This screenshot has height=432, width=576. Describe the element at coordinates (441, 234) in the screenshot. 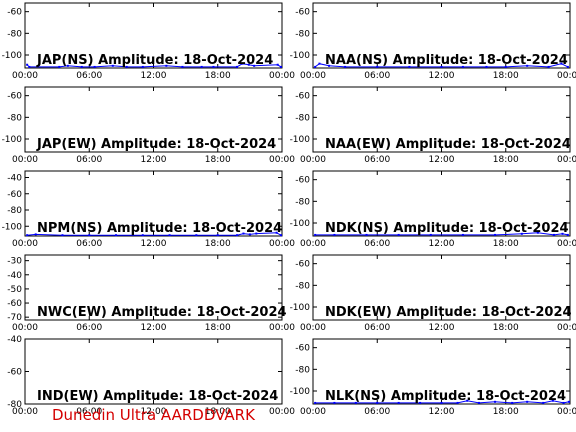

I see `series-line` at that location.